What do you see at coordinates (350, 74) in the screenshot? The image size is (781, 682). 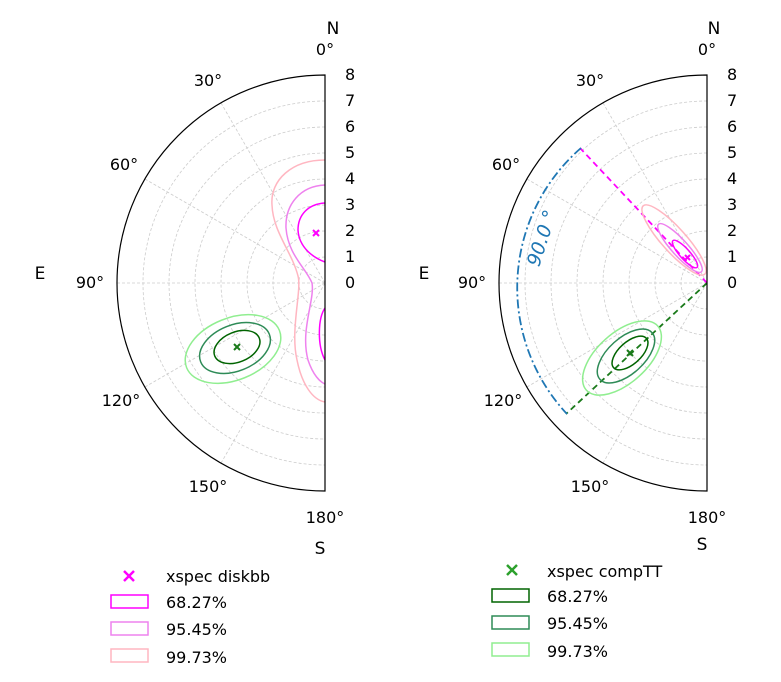 I see `left-radial-label-8: 8` at bounding box center [350, 74].